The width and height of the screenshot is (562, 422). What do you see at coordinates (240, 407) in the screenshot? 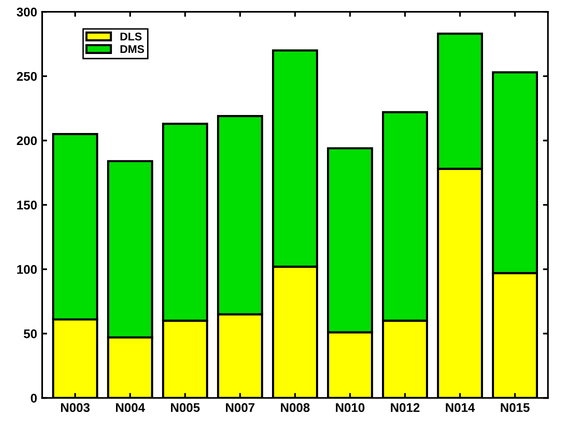
I see `x-tick-label: N007` at bounding box center [240, 407].